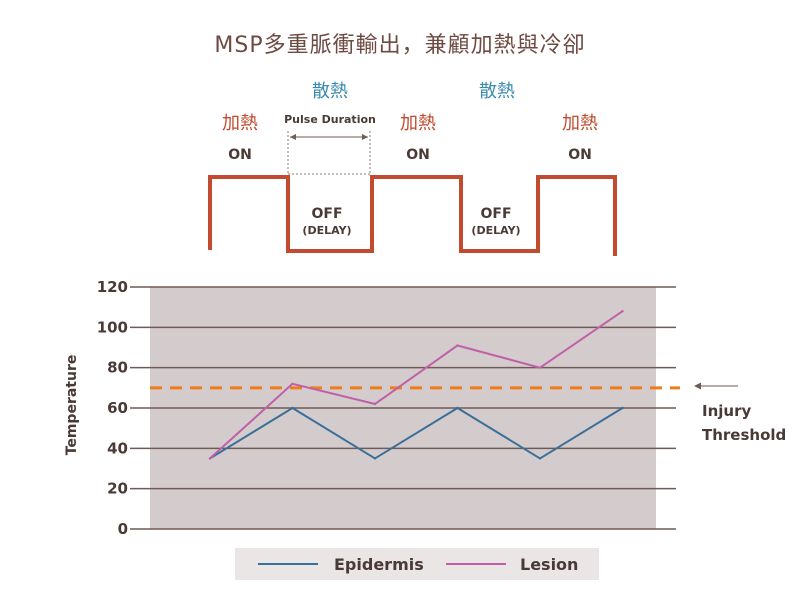  Describe the element at coordinates (330, 91) in the screenshot. I see `cool-label-1: 散熱` at that location.